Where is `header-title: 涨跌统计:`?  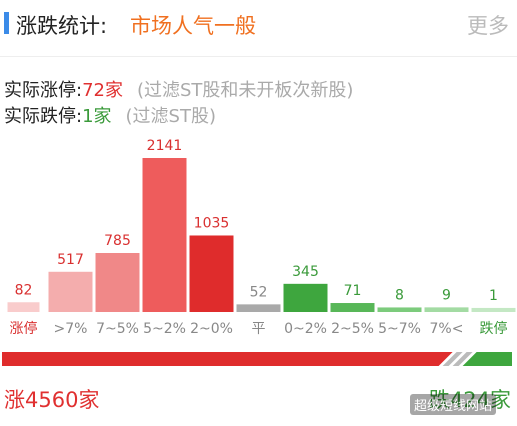
header-title: 涨跌统计: is located at coordinates (62, 26).